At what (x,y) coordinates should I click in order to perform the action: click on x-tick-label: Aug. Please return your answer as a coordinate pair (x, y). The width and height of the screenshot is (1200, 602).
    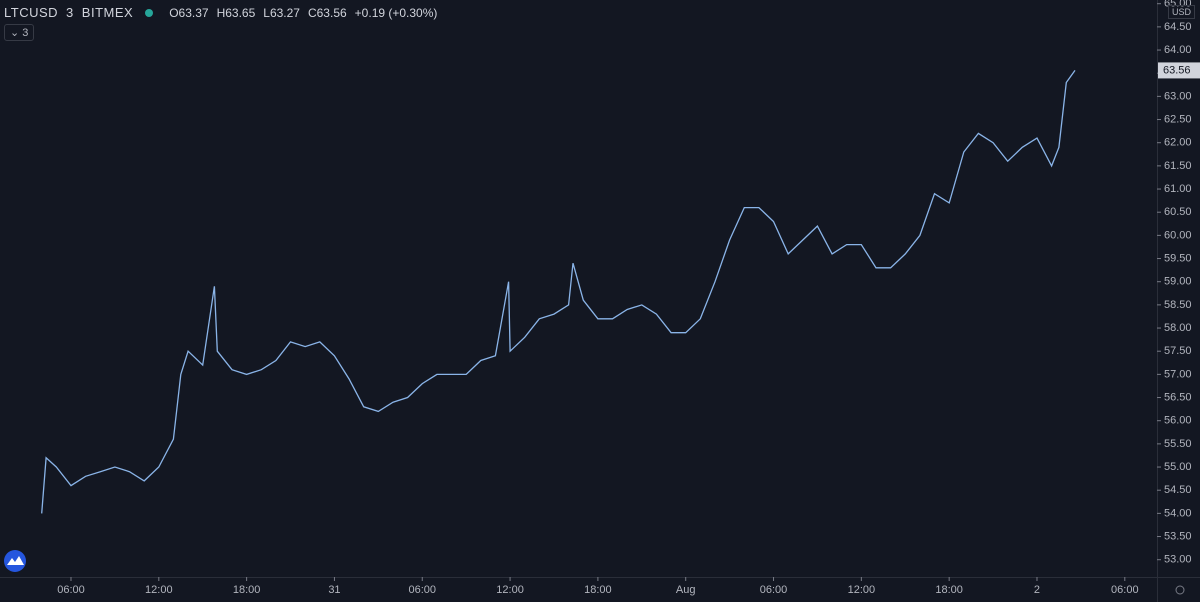
    Looking at the image, I should click on (686, 590).